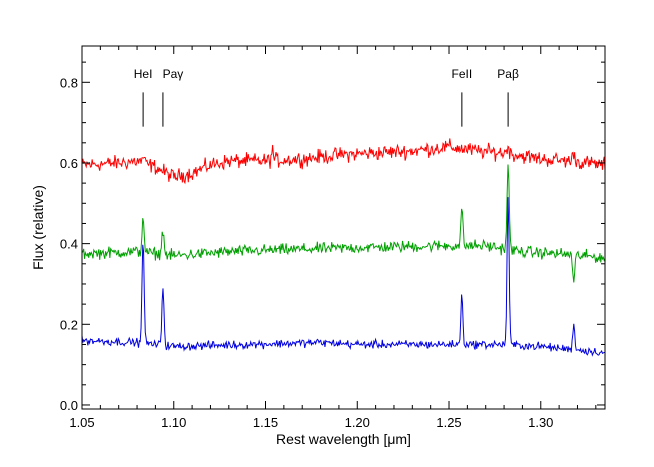  Describe the element at coordinates (540, 422) in the screenshot. I see `x-tick-label-5: 1.30` at that location.